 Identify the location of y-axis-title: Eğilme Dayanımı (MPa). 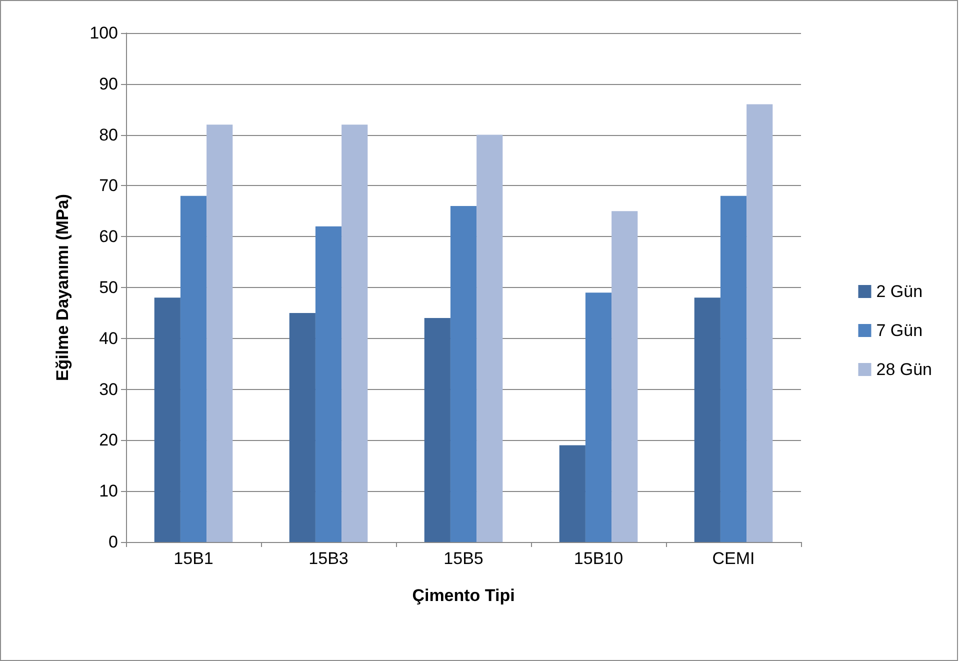
(62, 288).